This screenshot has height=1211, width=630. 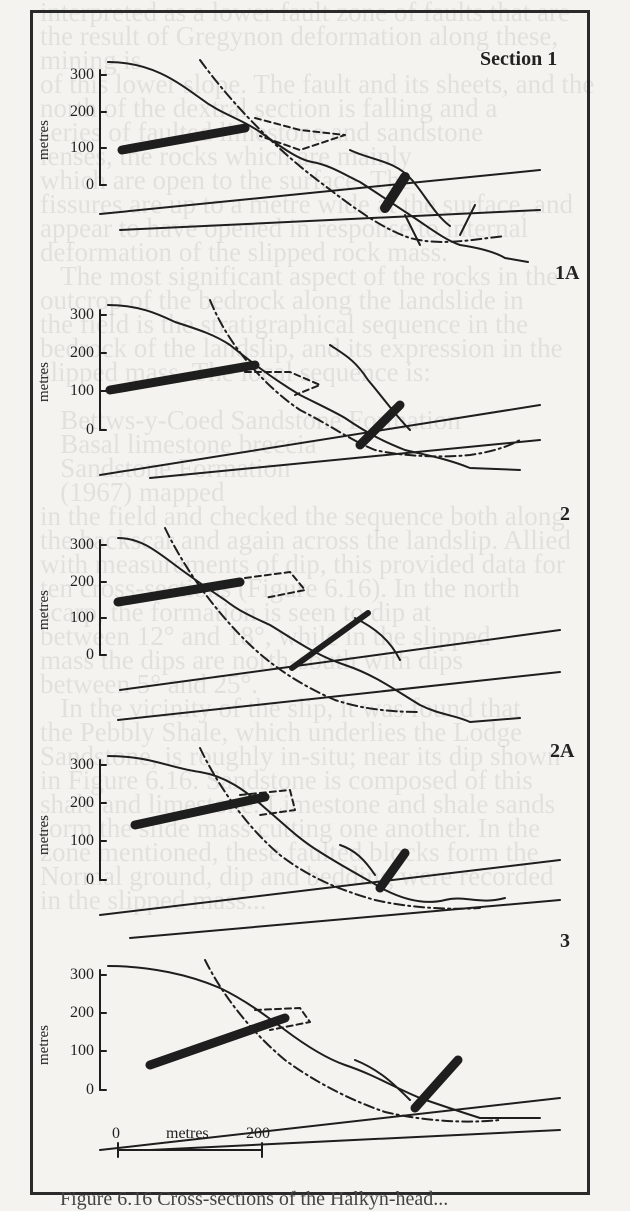 I want to click on section-1-tick-200: 200, so click(x=82, y=111).